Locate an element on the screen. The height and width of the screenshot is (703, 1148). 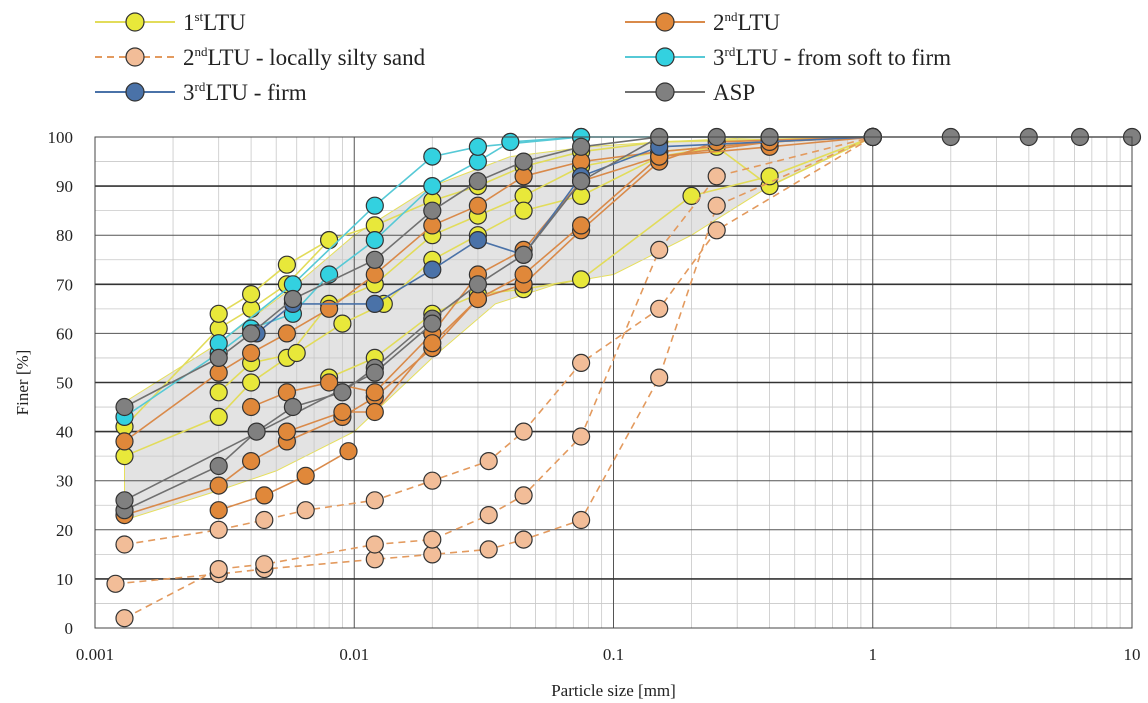
x-tick-label: 1 is located at coordinates (873, 654).